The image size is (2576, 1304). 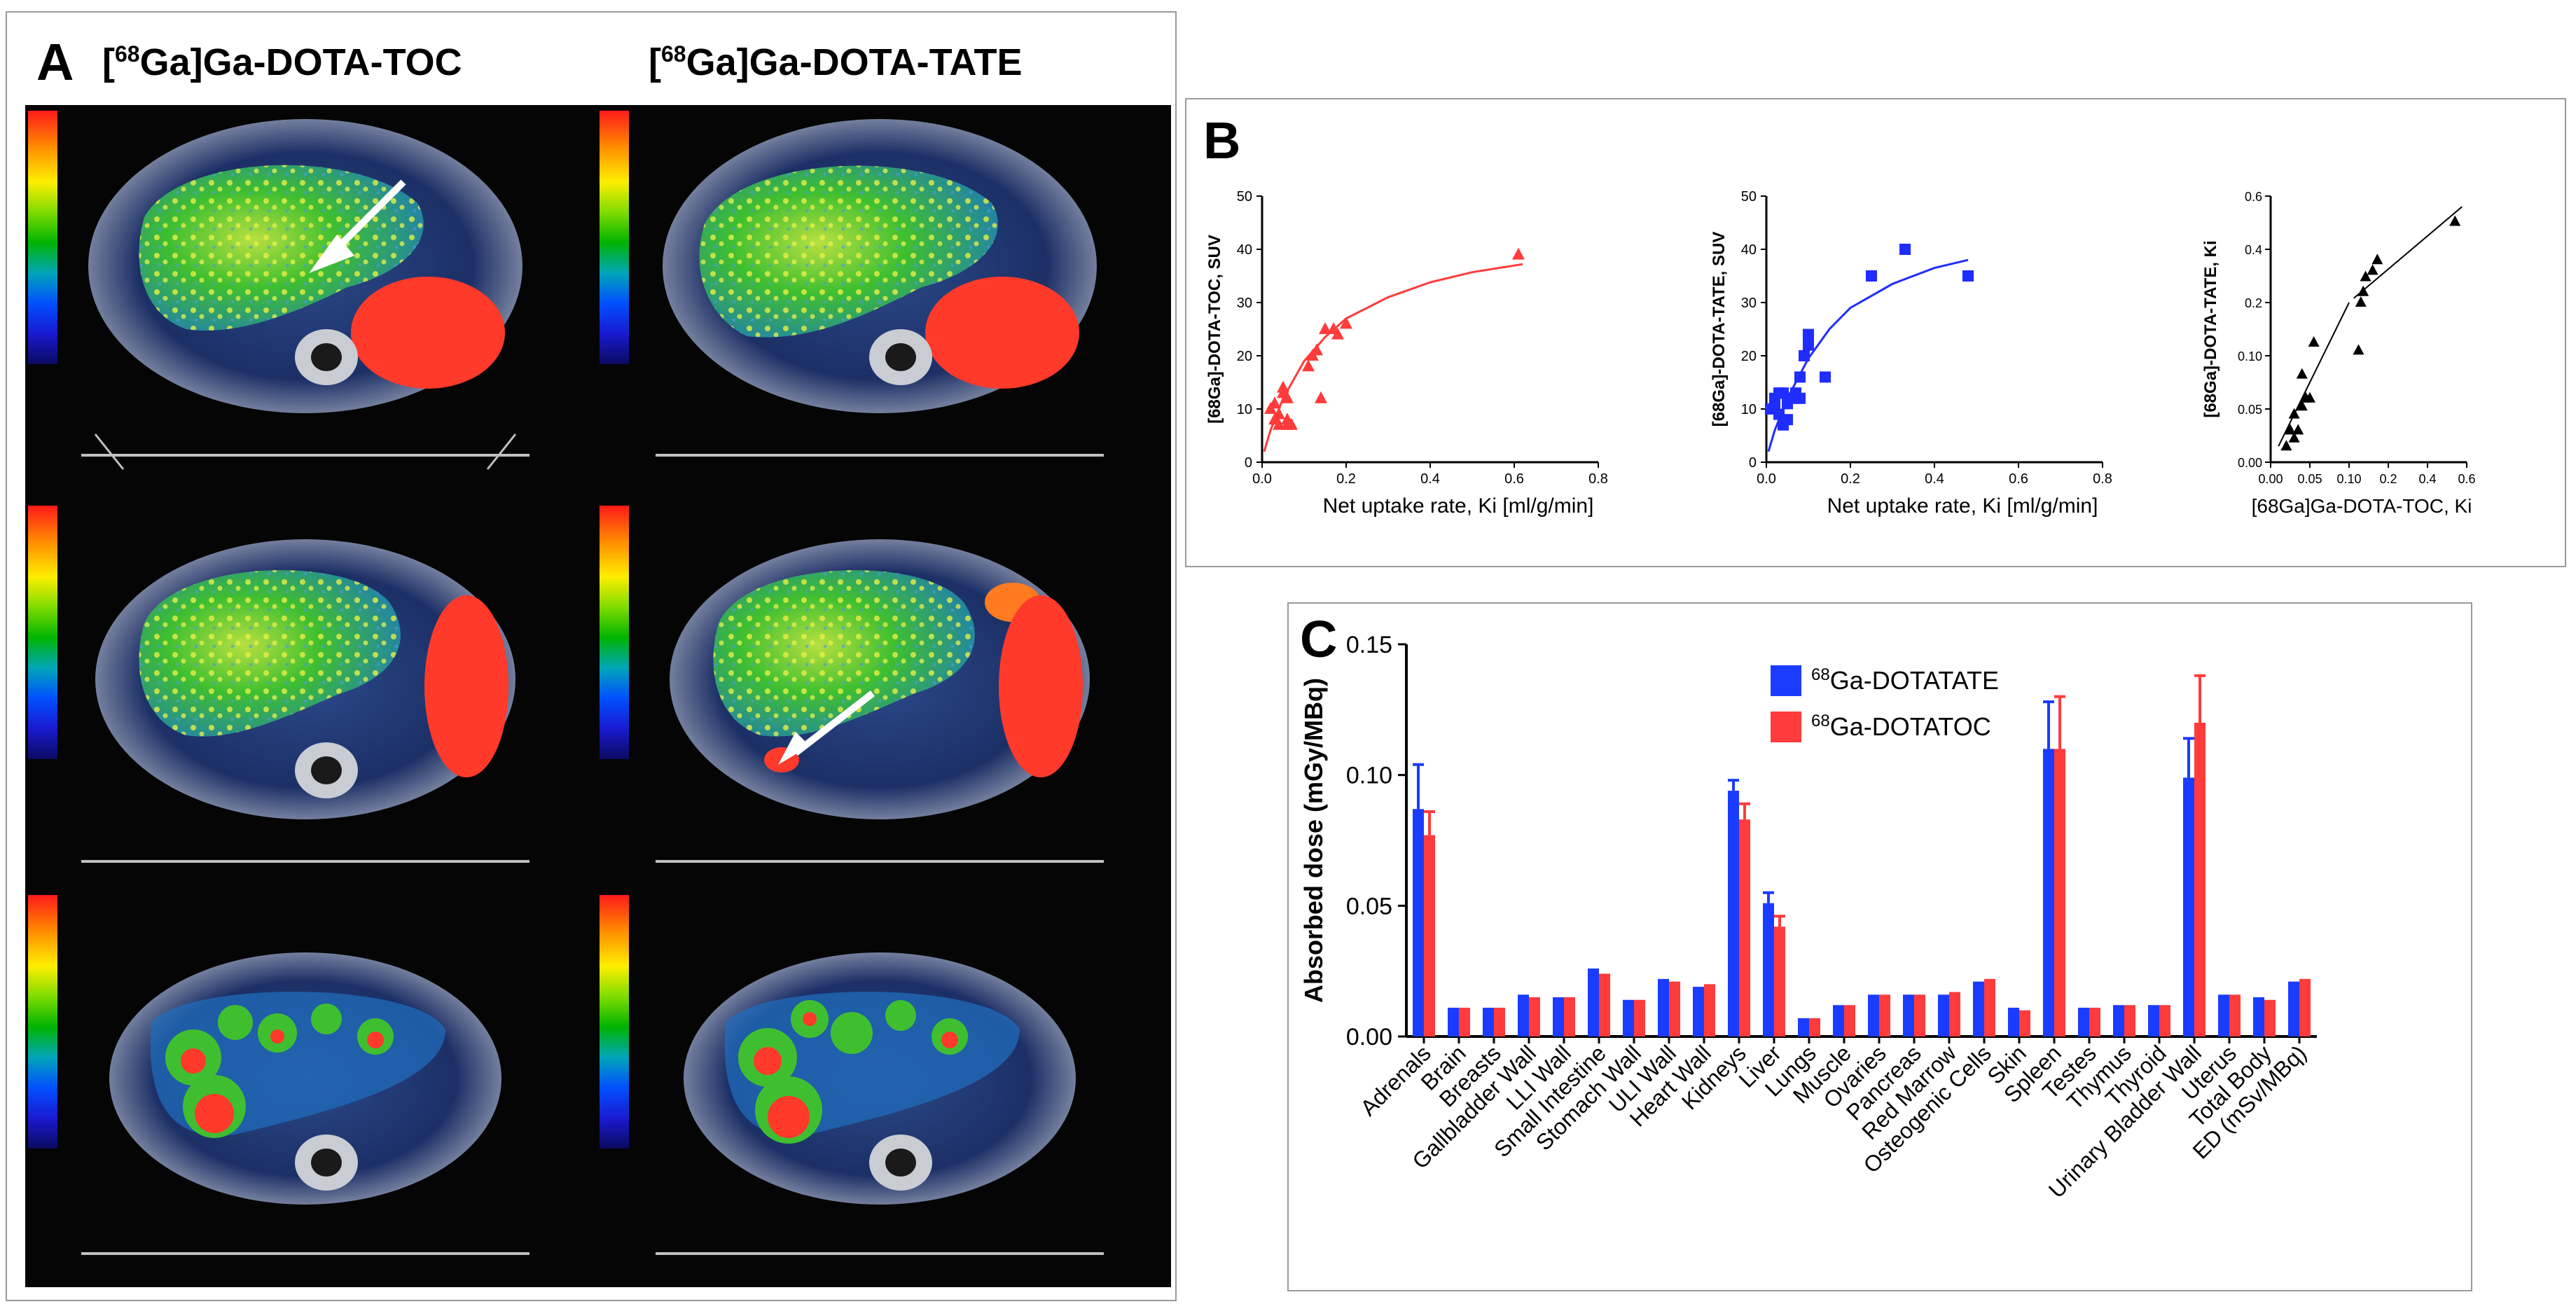 What do you see at coordinates (2348, 479) in the screenshot?
I see `x-tick-label: 0.10` at bounding box center [2348, 479].